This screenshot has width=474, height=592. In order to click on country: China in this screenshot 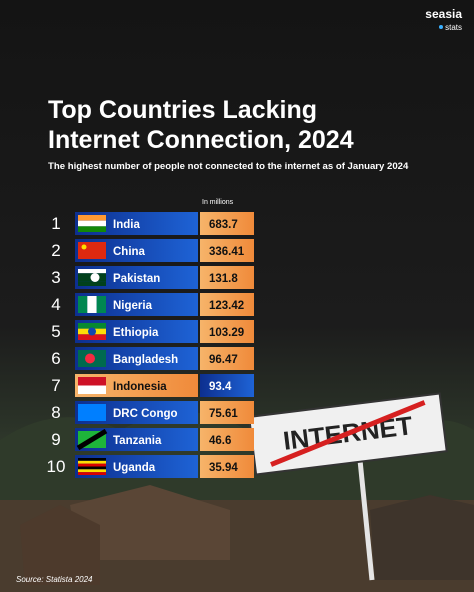, I will do `click(129, 252)`.